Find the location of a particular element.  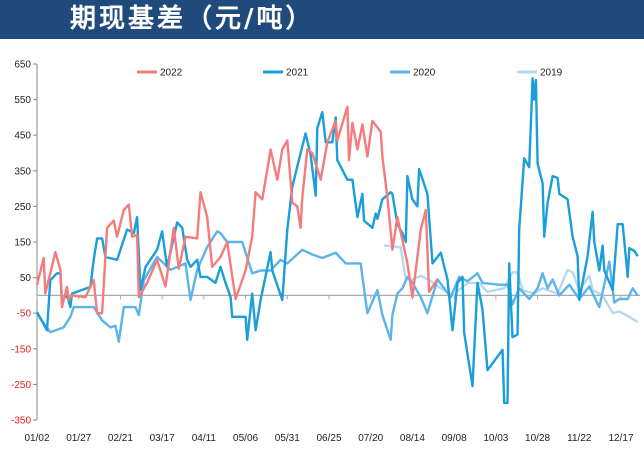

x-tick-label: 10/28 is located at coordinates (537, 438).